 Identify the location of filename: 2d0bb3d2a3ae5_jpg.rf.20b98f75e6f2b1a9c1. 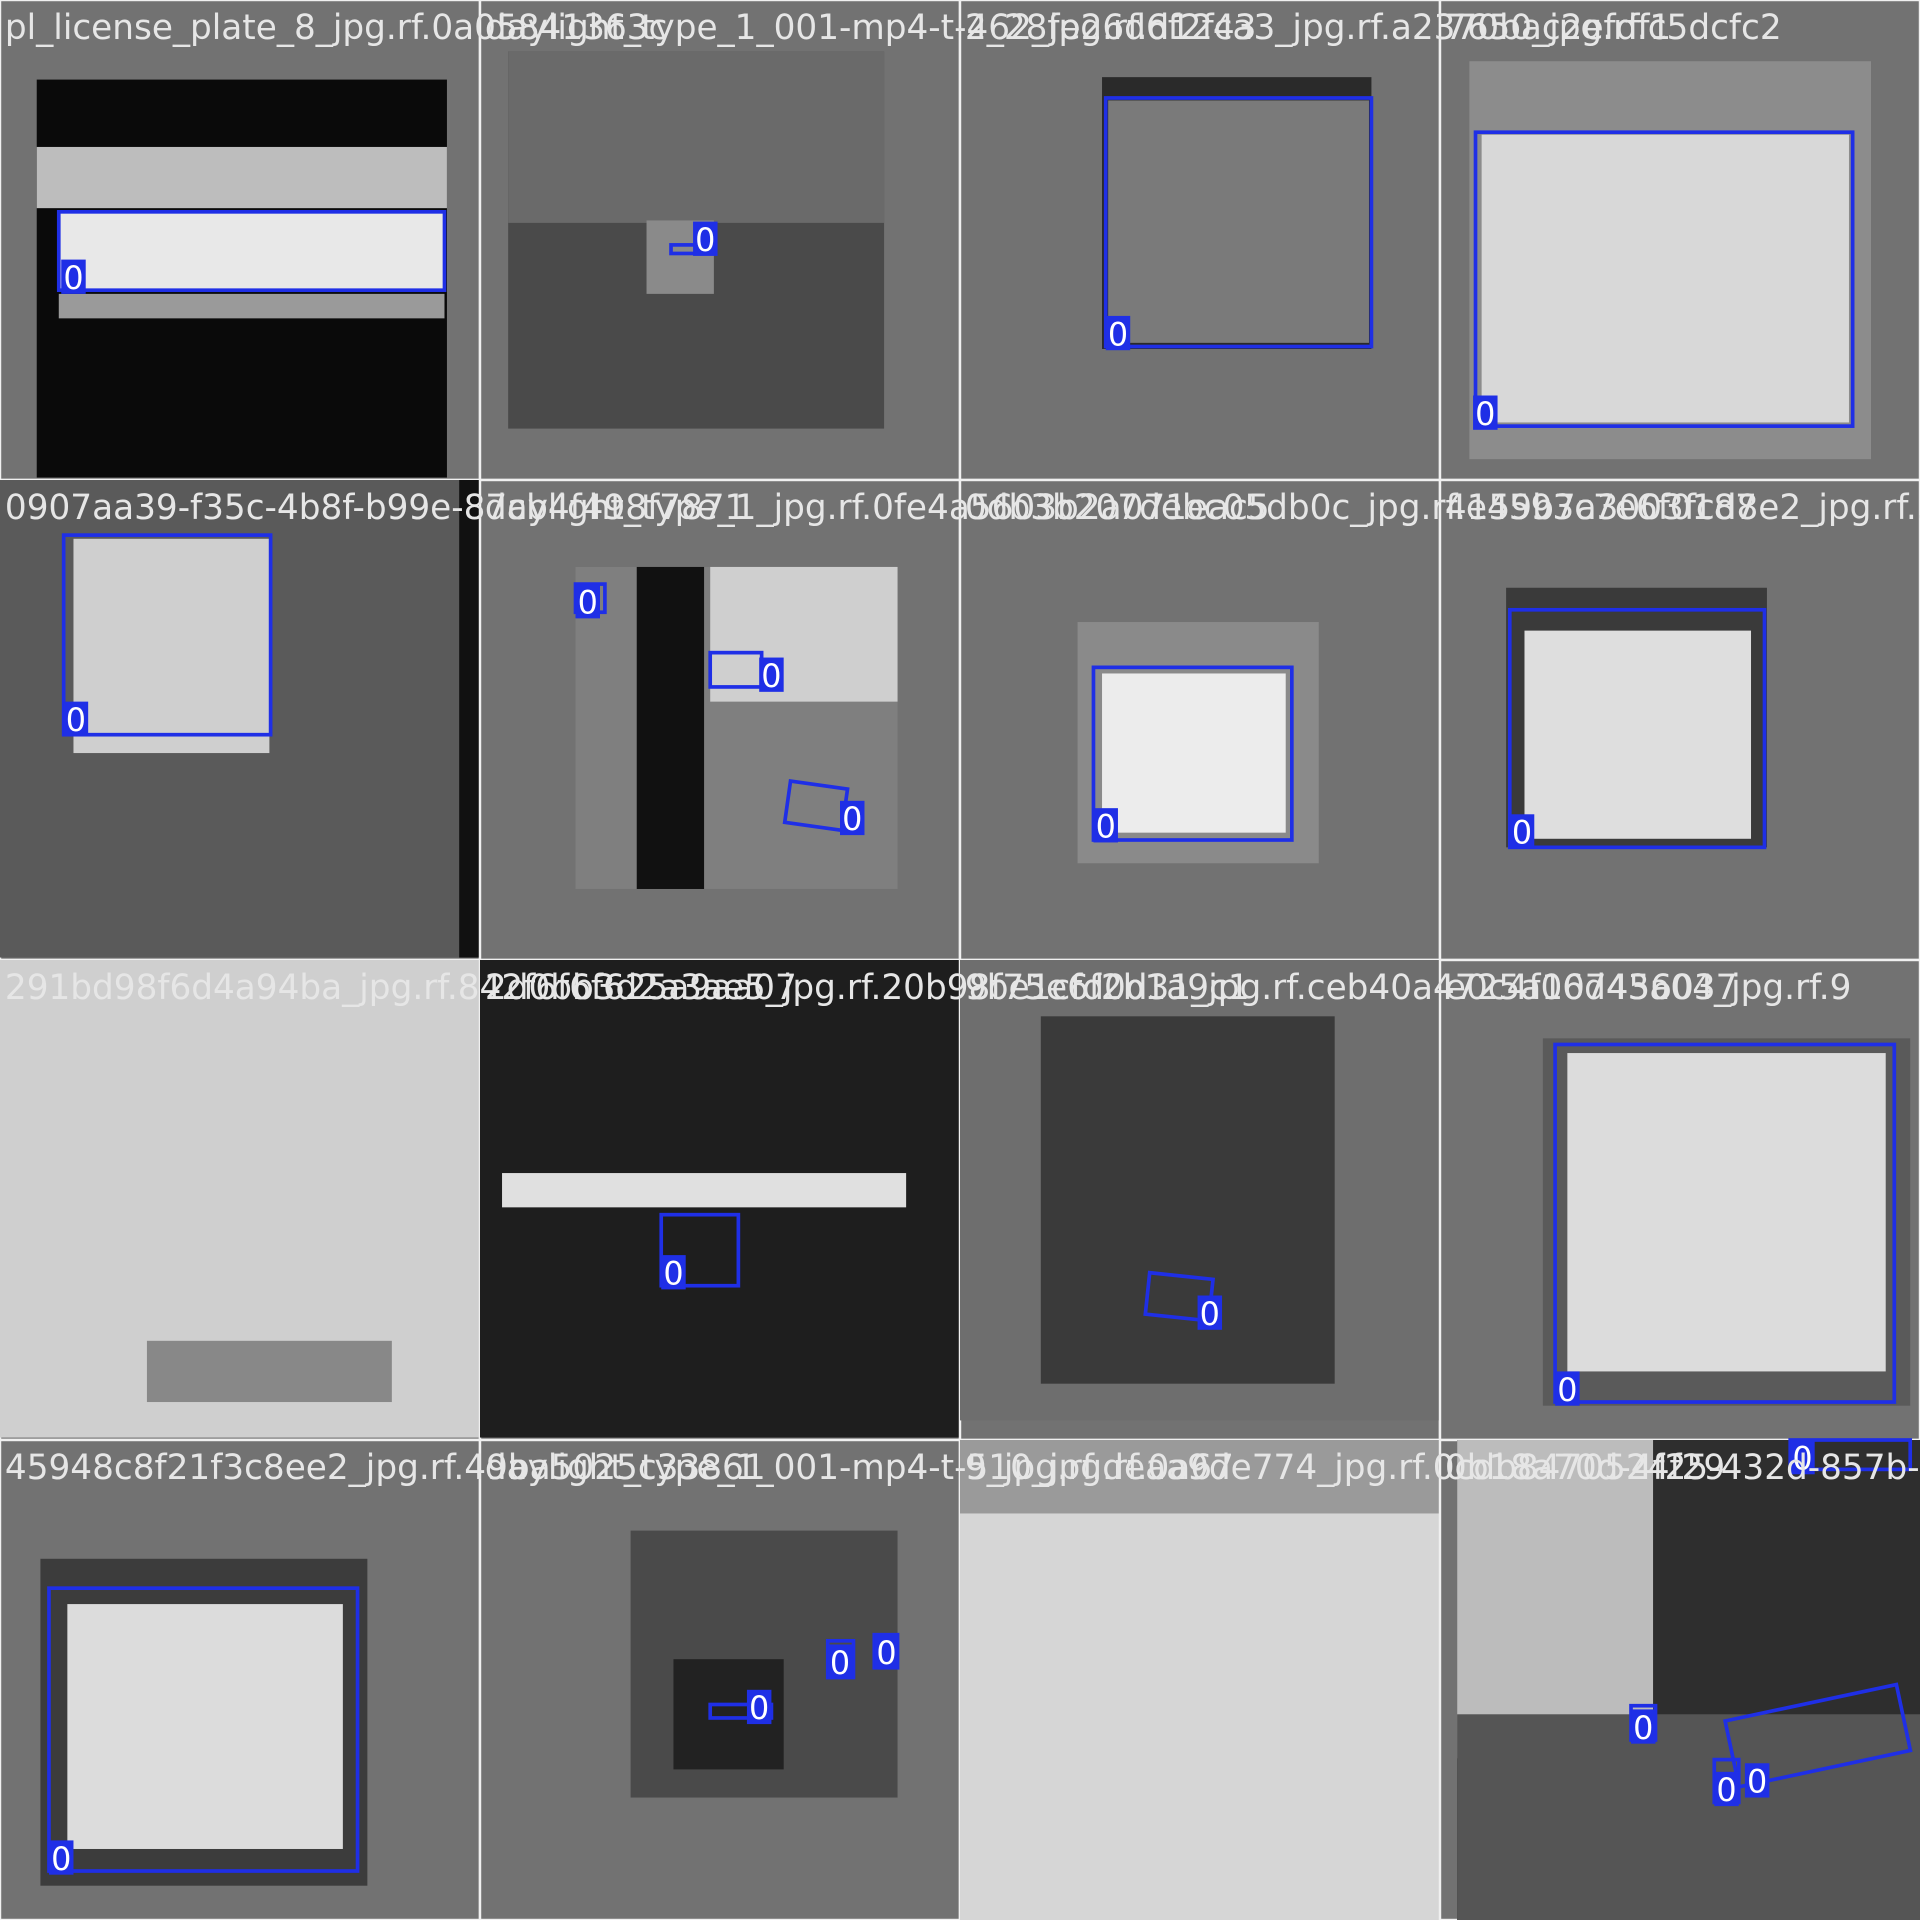
(867, 988).